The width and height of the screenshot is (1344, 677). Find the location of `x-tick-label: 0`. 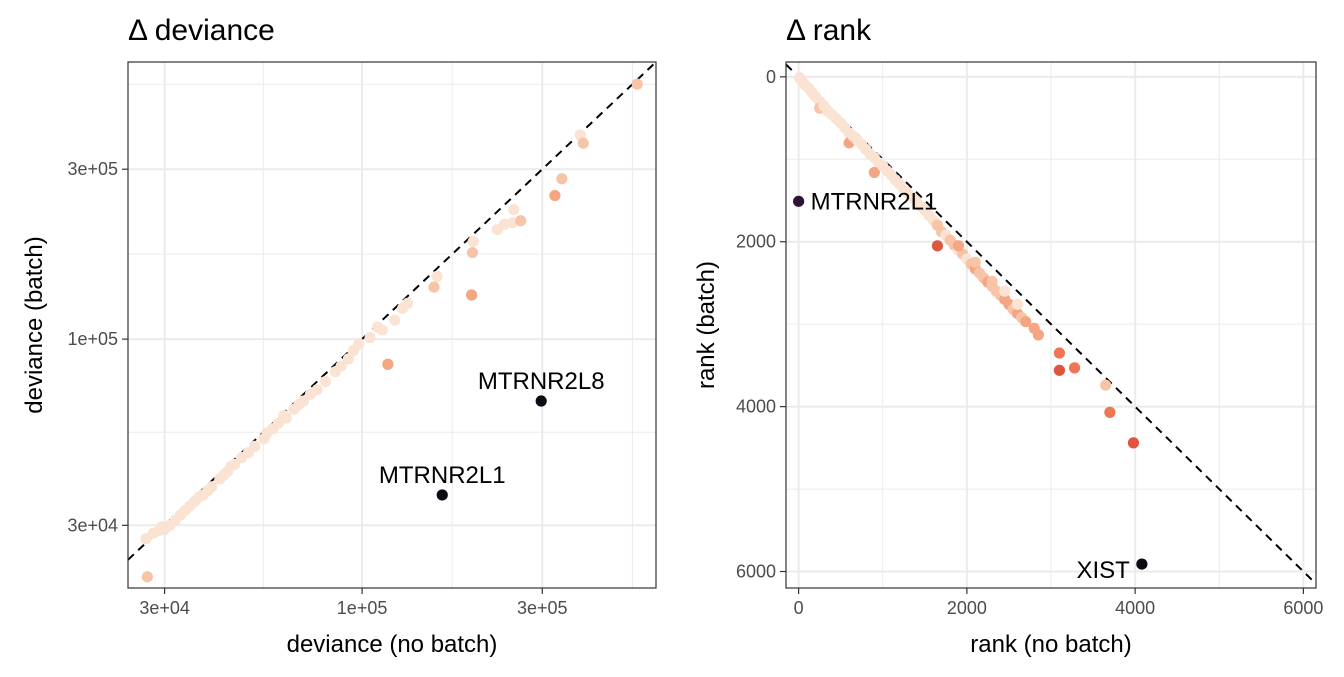

x-tick-label: 0 is located at coordinates (799, 608).